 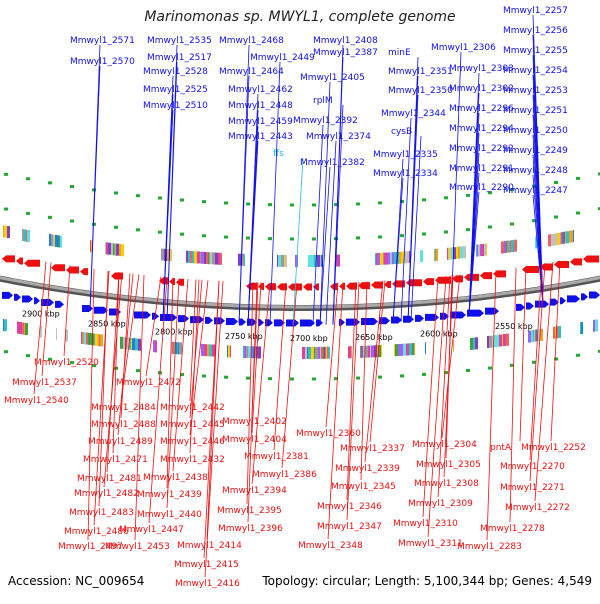 What do you see at coordinates (44, 383) in the screenshot?
I see `reverse-gene-label: Mmwyl1_2537` at bounding box center [44, 383].